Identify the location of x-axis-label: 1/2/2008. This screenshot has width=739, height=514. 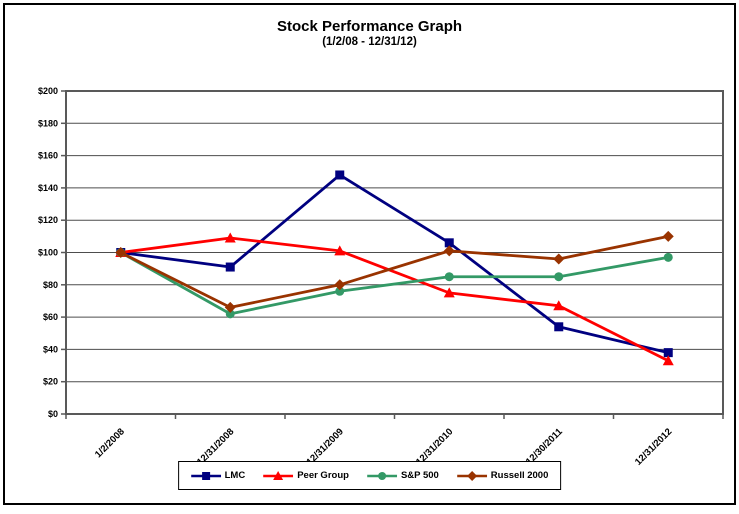
(110, 443).